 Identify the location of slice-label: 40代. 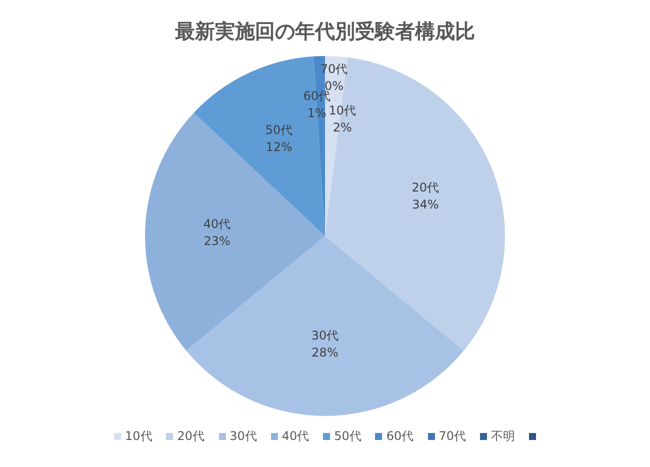
(217, 224).